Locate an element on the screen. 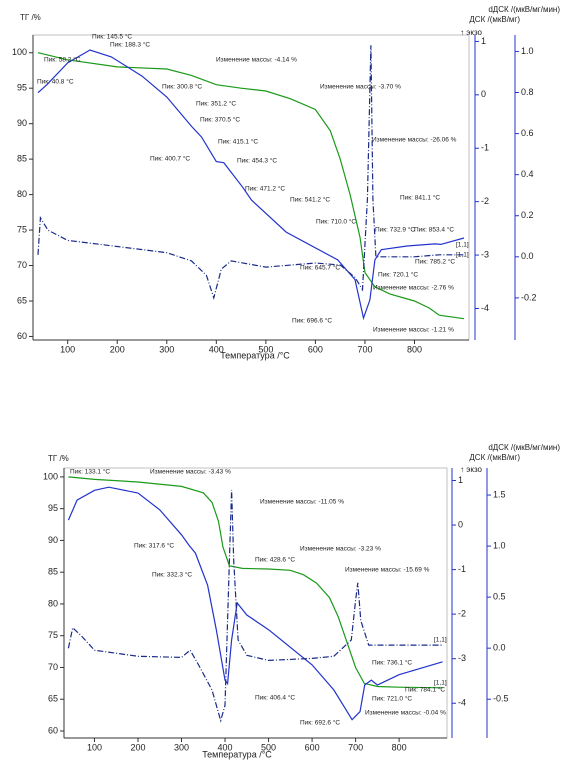 The width and height of the screenshot is (566, 761). y3-tick-label: 1.5 is located at coordinates (499, 494).